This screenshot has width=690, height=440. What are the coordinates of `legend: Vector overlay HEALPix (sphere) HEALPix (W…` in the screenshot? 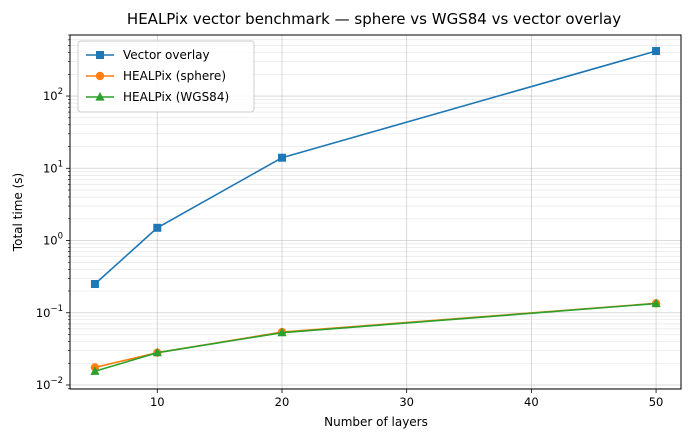 It's located at (166, 76).